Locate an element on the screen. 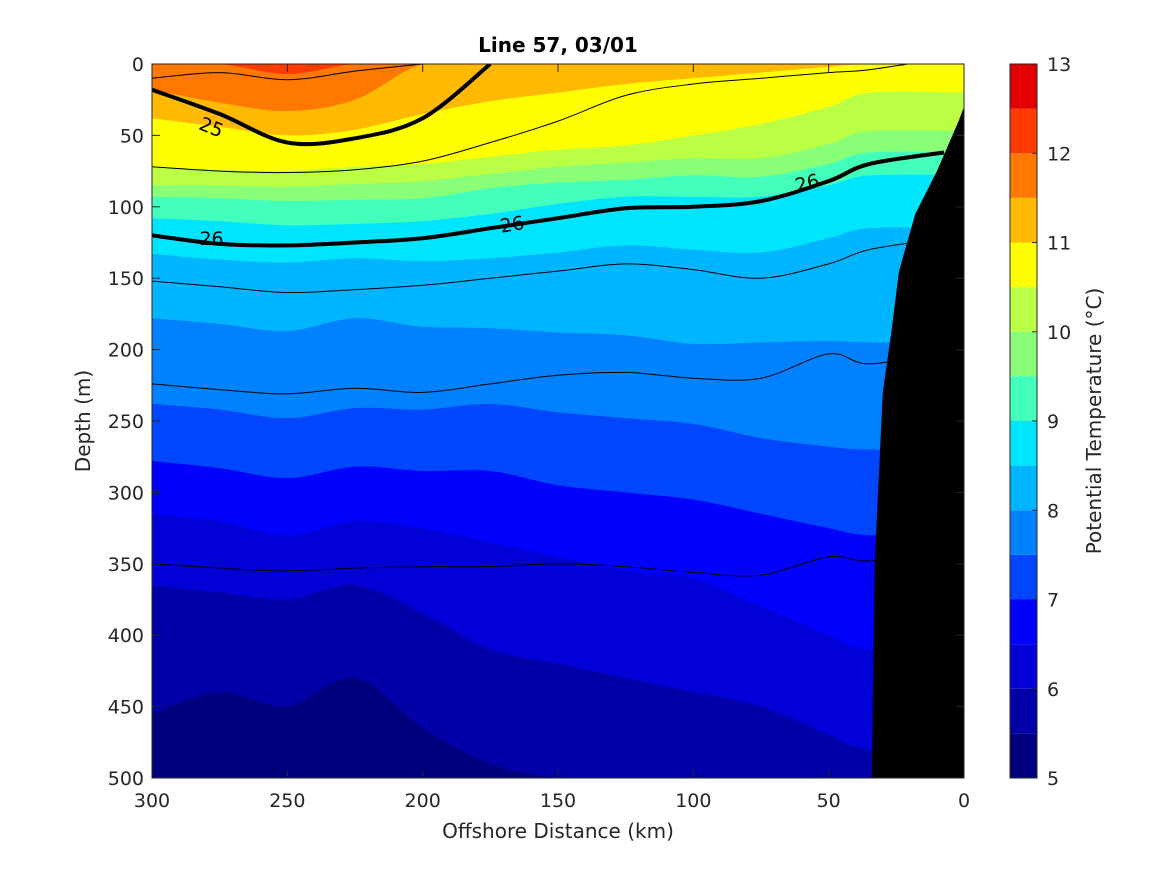  density-contour-25.5 is located at coordinates (532, 119).